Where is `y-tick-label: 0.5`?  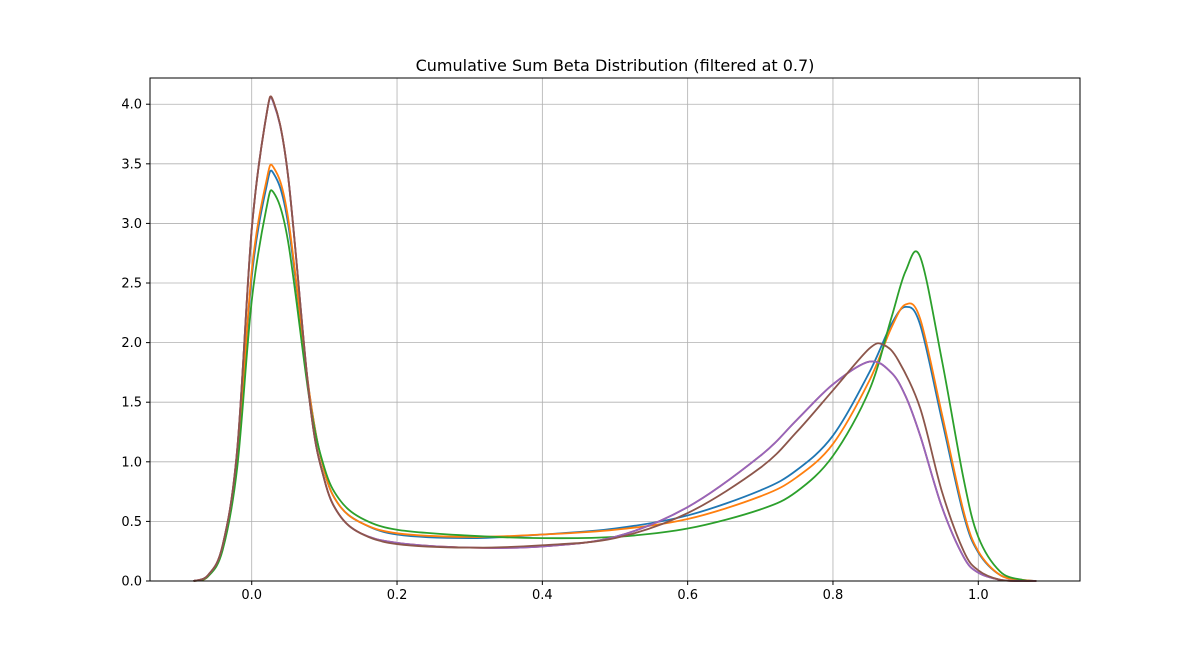
y-tick-label: 0.5 is located at coordinates (131, 522).